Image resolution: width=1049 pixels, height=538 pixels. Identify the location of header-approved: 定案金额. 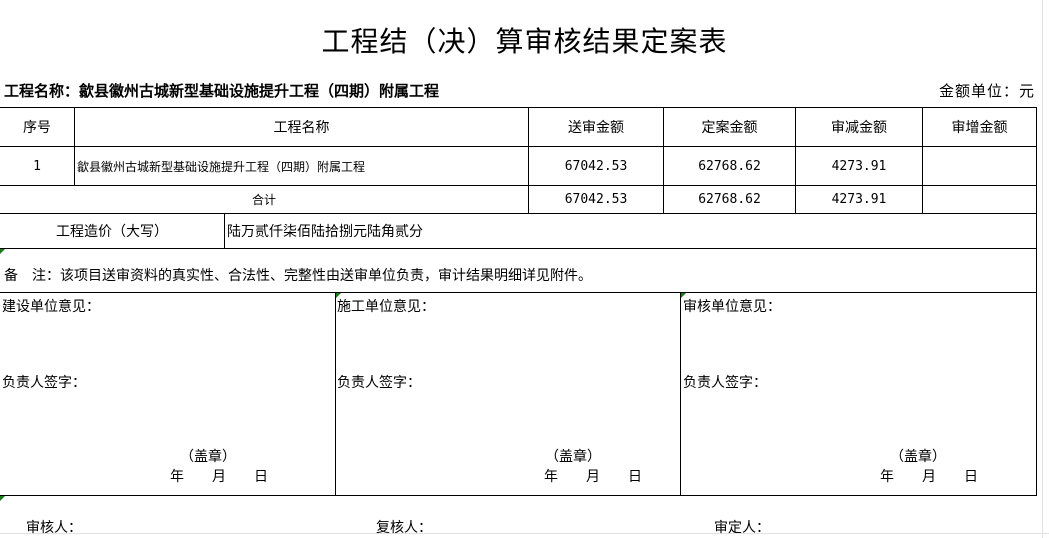
(729, 127).